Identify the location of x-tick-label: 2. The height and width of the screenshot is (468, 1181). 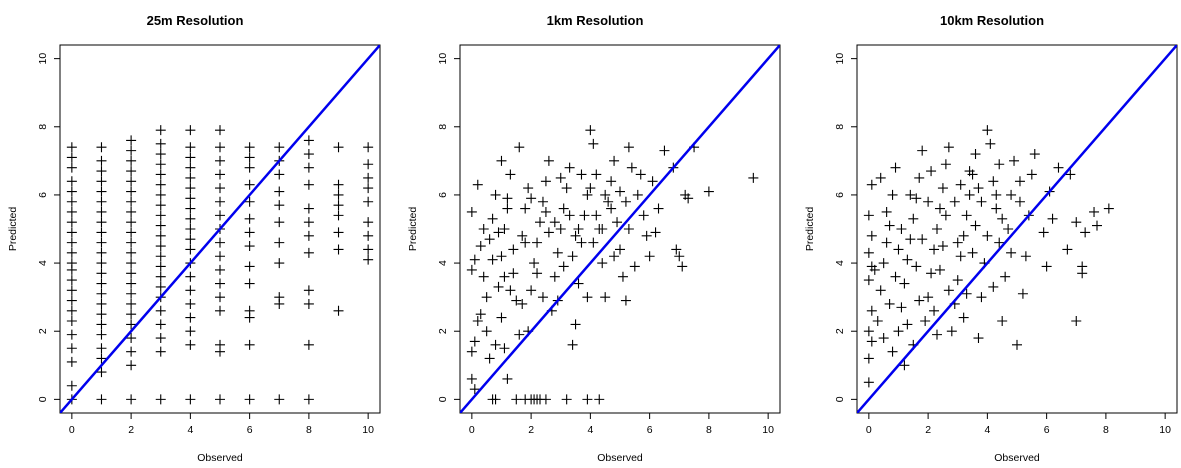
(928, 430).